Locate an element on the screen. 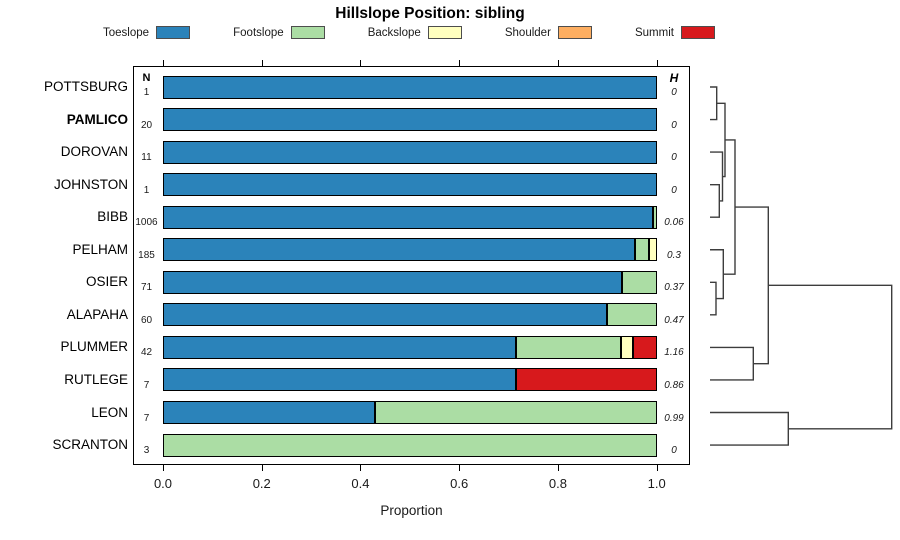  h-value: 1.16 is located at coordinates (674, 353).